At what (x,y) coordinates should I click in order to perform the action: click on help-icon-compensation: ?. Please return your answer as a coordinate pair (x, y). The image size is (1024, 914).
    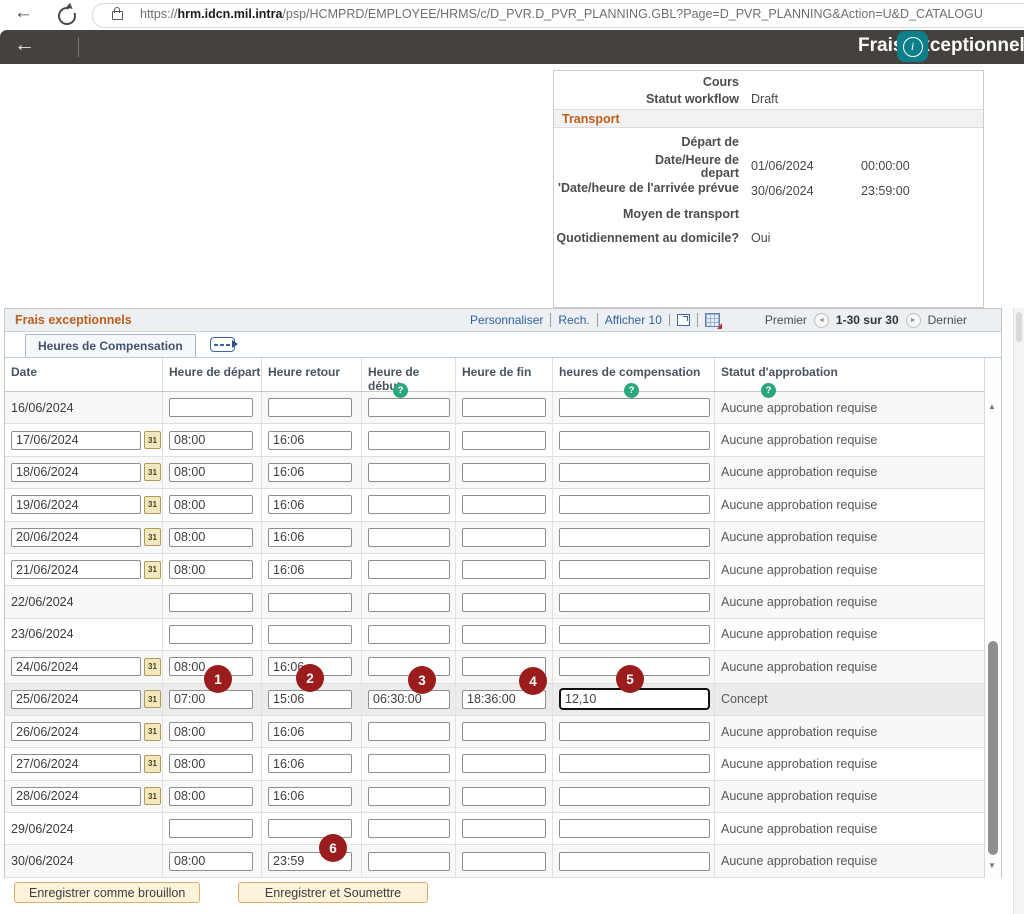
    Looking at the image, I should click on (631, 390).